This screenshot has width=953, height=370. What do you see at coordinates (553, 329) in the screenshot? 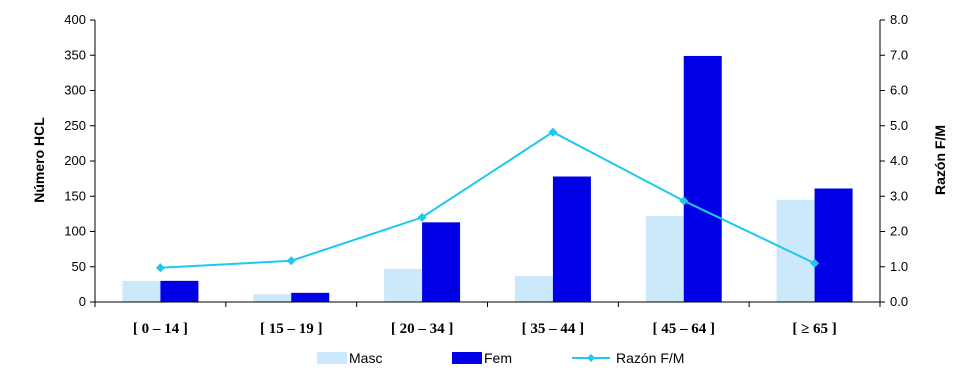
I see `x-tick-label: [ 35 – 44 ]` at bounding box center [553, 329].